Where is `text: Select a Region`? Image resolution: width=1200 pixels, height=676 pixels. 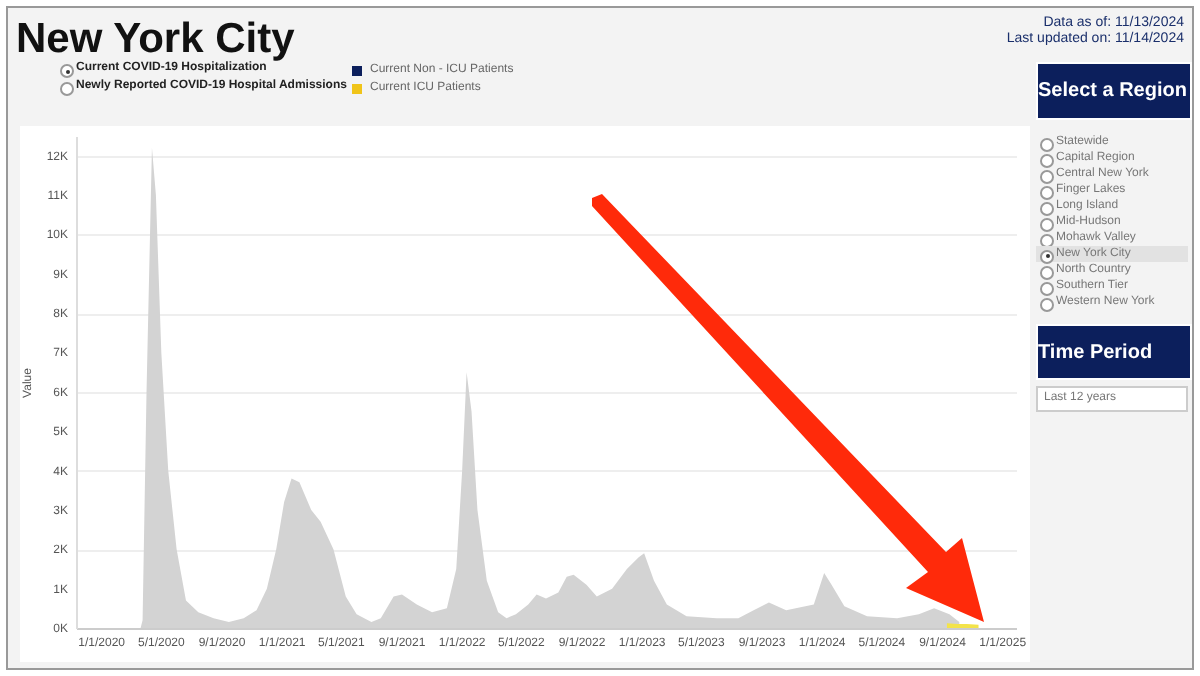 text: Select a Region is located at coordinates (1114, 91).